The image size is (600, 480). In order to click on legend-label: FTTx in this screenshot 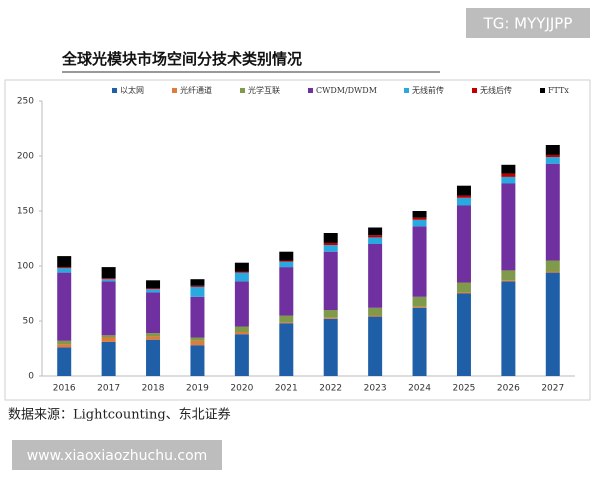, I will do `click(558, 90)`.